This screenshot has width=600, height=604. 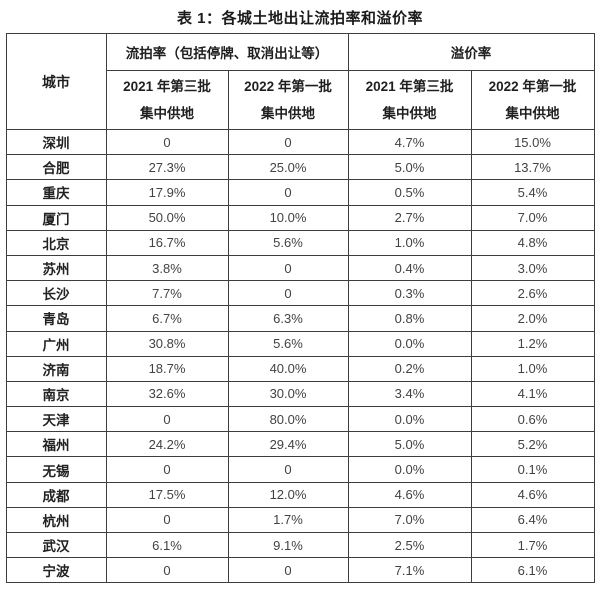 I want to click on value-cell: 0.3%, so click(x=409, y=293).